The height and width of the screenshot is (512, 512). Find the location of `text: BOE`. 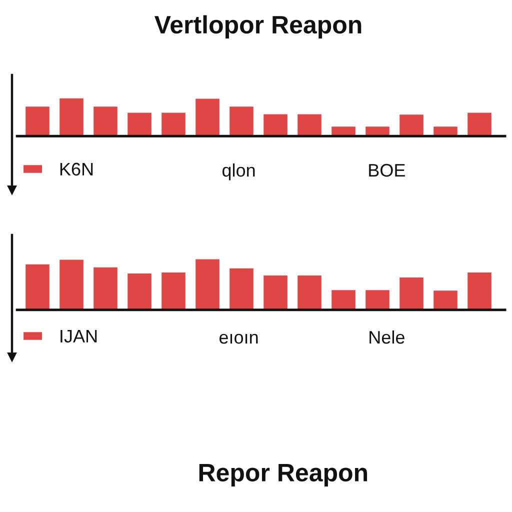

text: BOE is located at coordinates (387, 170).